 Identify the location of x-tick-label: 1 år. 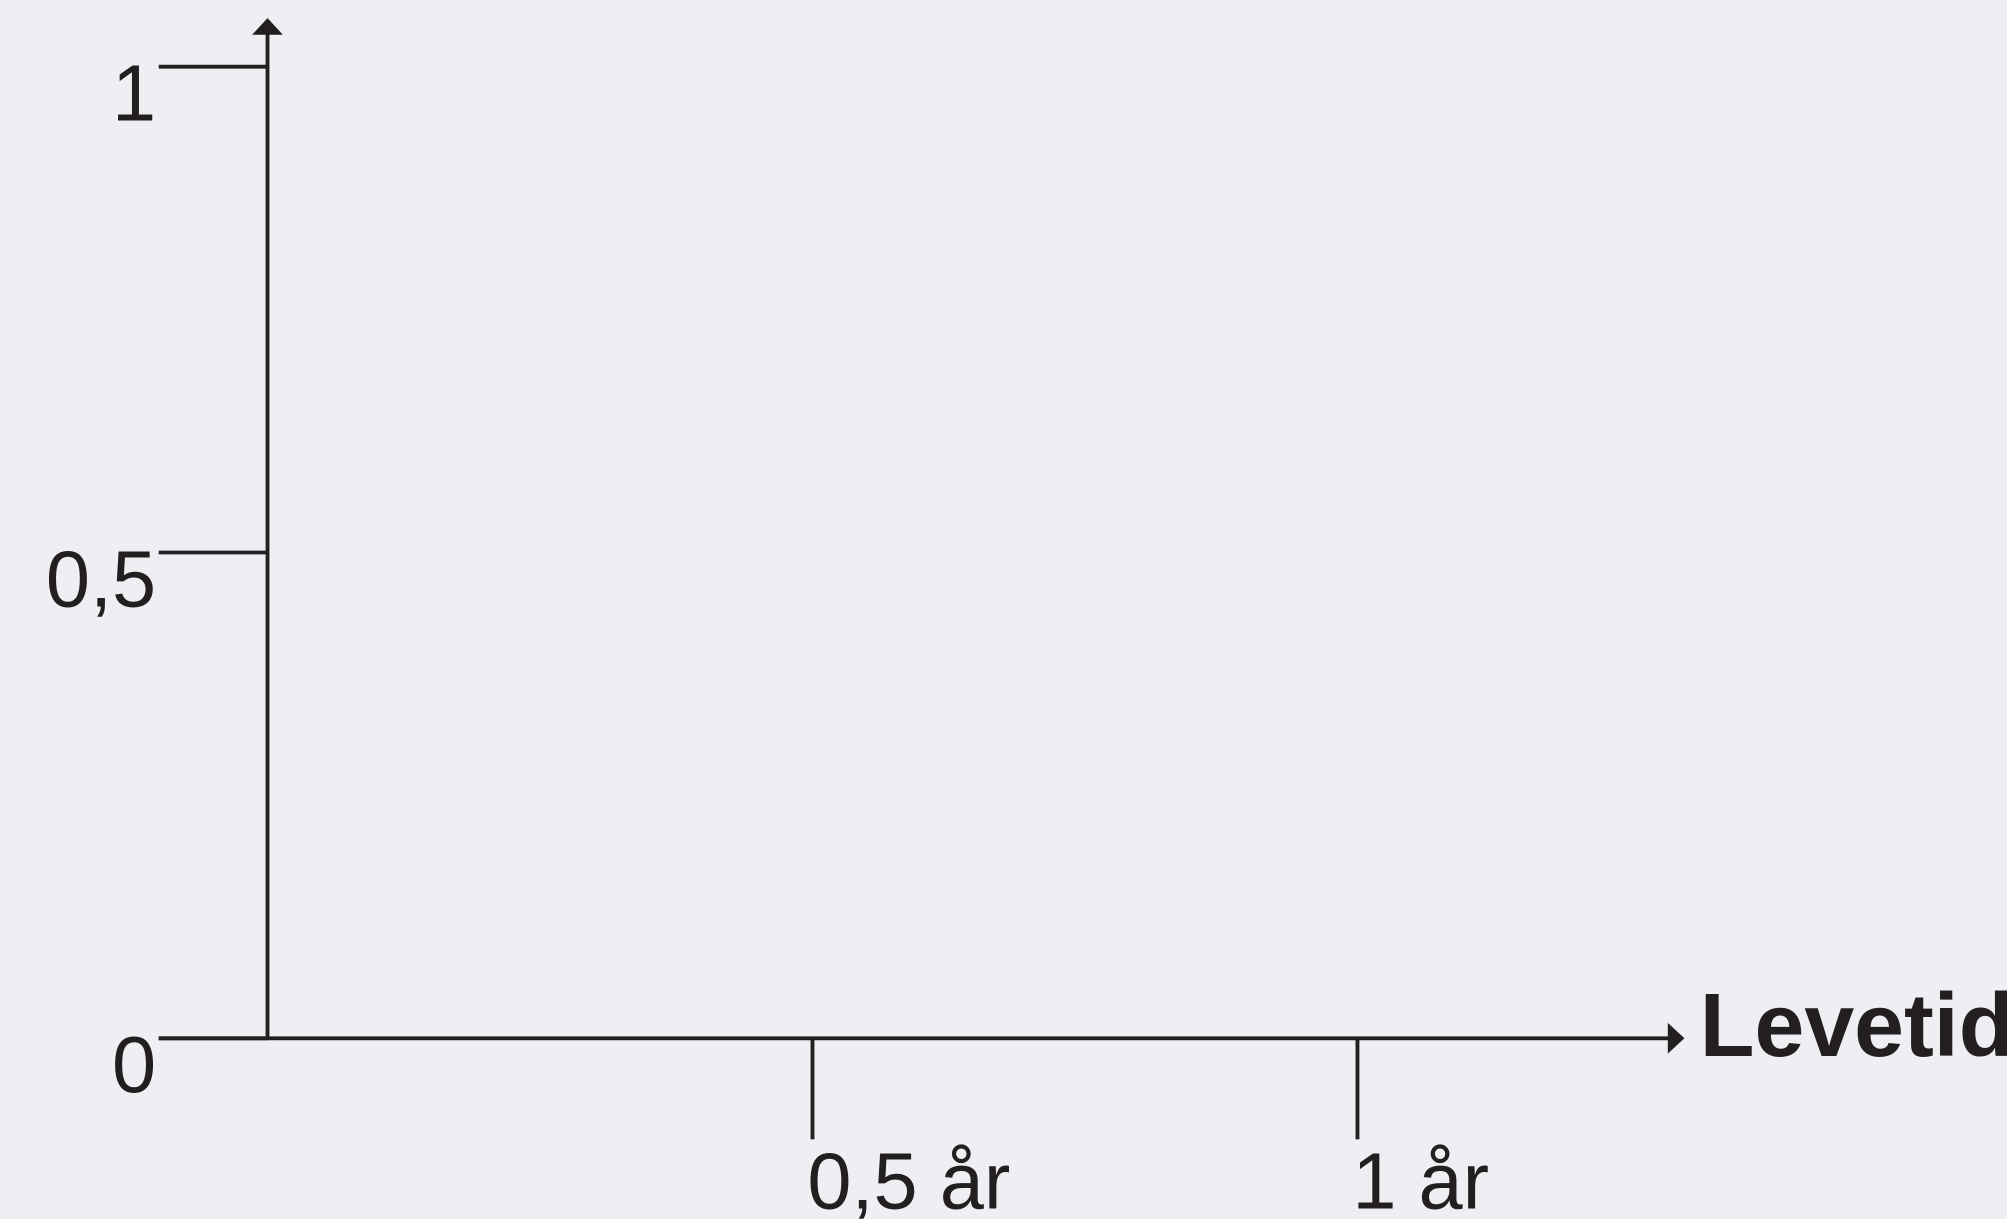
(1420, 1178).